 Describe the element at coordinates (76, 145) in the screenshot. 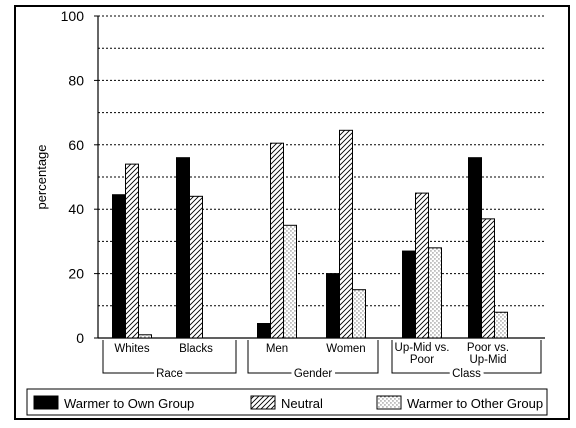

I see `y-tick-label: 60` at that location.